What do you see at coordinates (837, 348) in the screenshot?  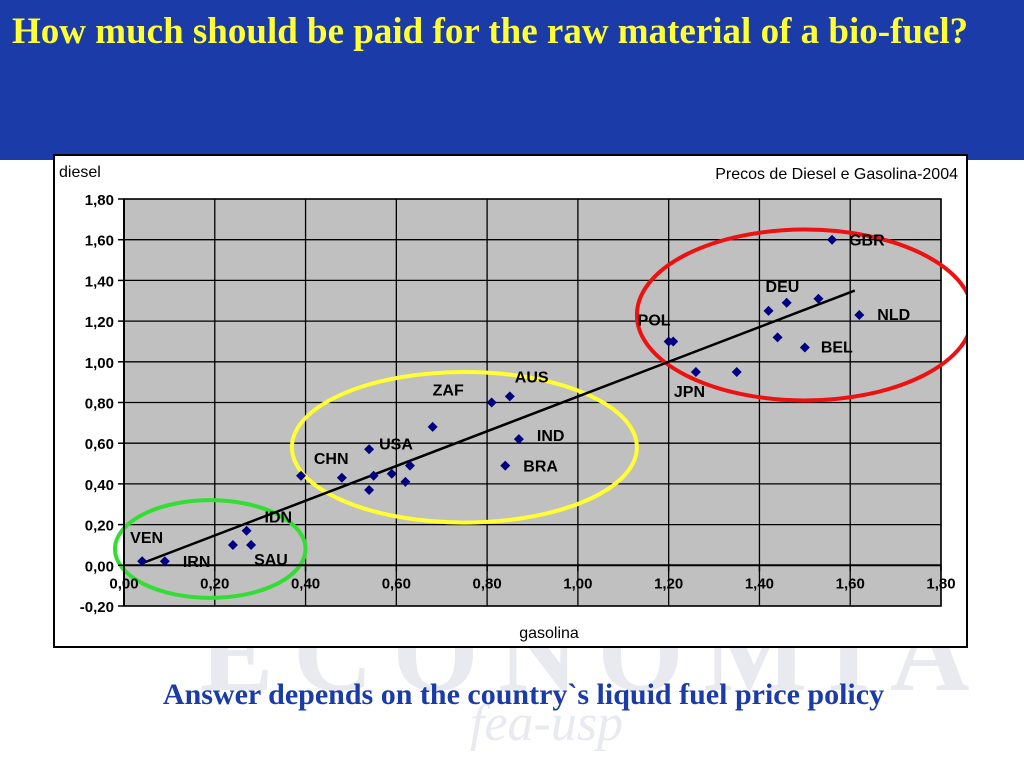 I see `data-point-label: BEL` at bounding box center [837, 348].